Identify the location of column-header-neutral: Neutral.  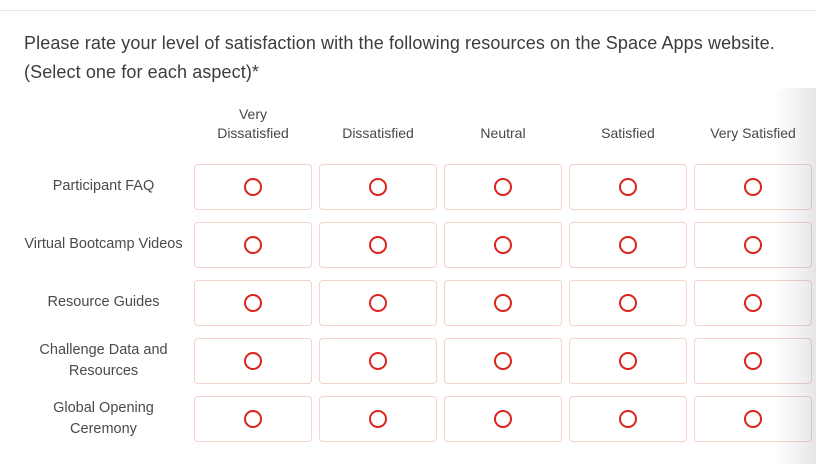
(503, 133).